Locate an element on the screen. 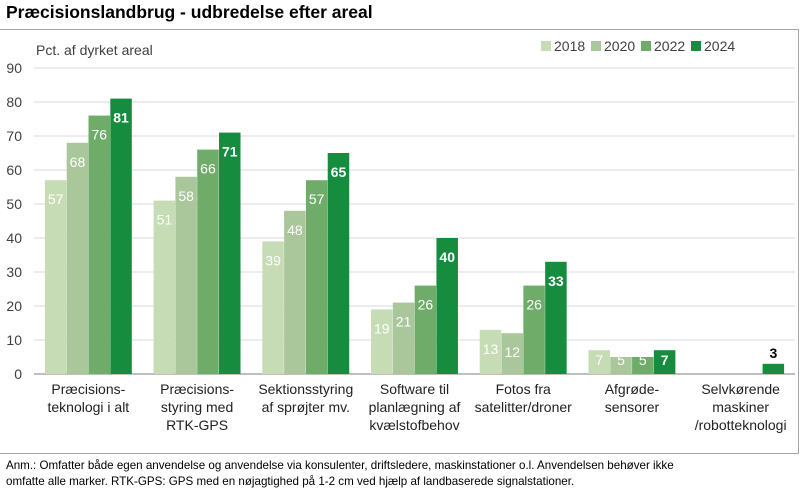 The height and width of the screenshot is (494, 800). y-tick-label: 30 is located at coordinates (14, 272).